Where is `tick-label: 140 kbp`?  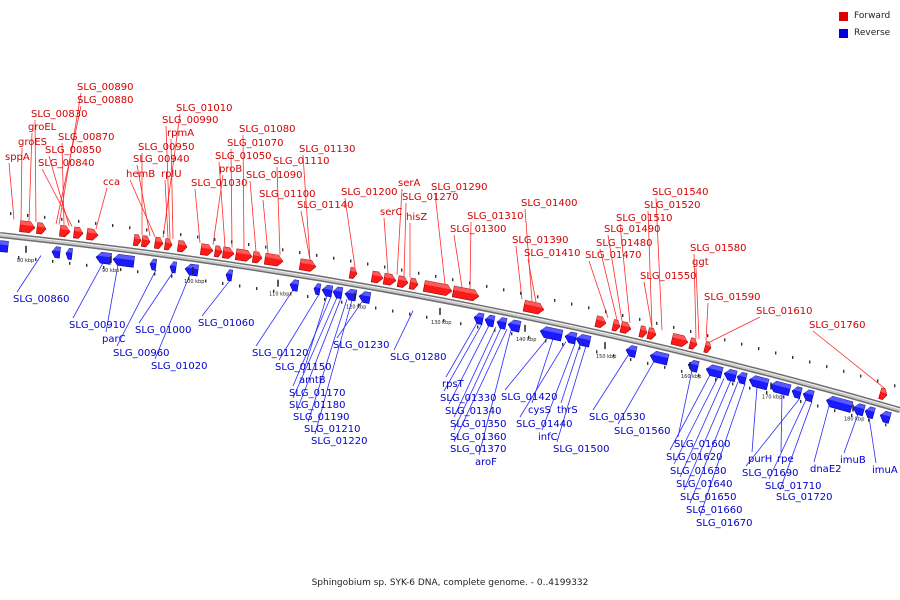
tick-label: 140 kbp is located at coordinates (526, 340).